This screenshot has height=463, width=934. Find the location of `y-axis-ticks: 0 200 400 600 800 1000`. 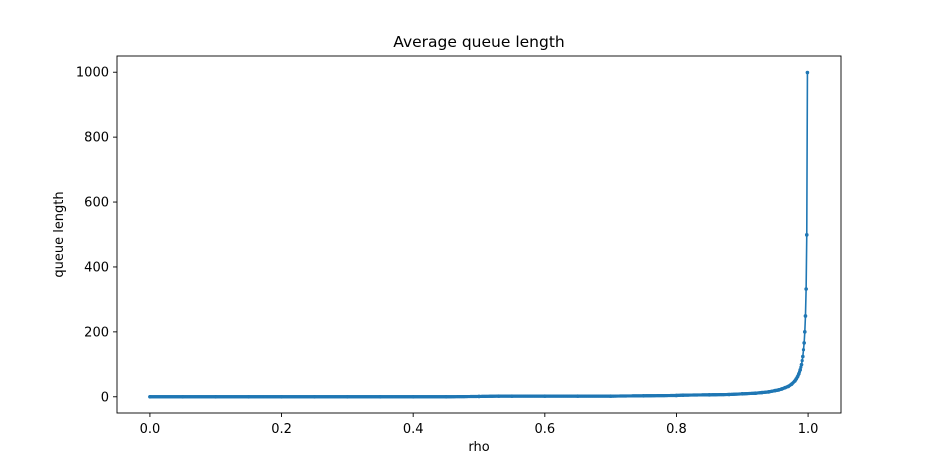

y-axis-ticks: 0 200 400 600 800 1000 is located at coordinates (96, 235).